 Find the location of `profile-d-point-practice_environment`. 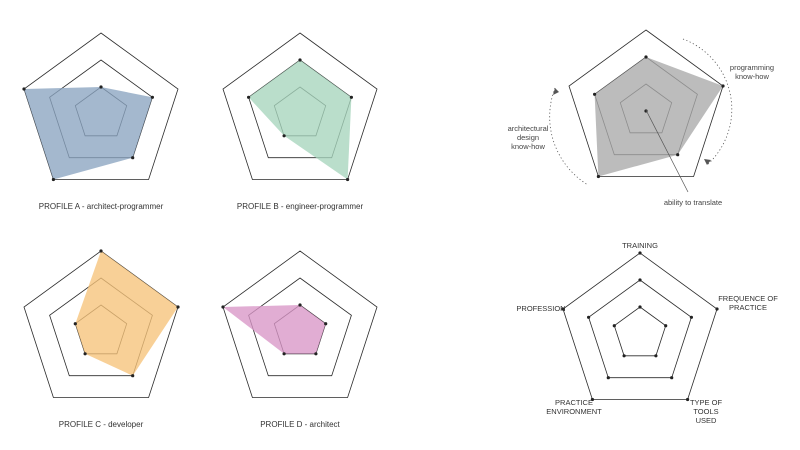

profile-d-point-practice_environment is located at coordinates (284, 354).